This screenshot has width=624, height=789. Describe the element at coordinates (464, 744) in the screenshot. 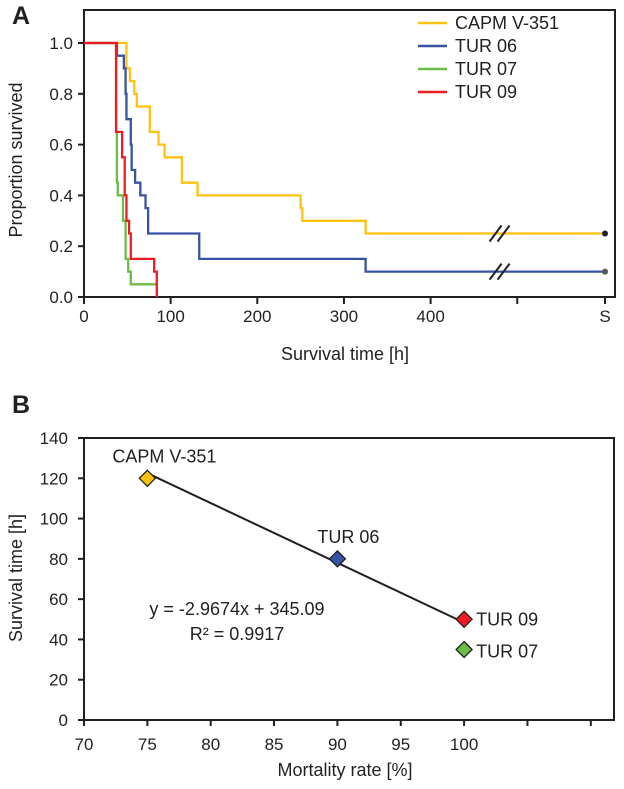

I see `x-tick-label-b: 100` at that location.